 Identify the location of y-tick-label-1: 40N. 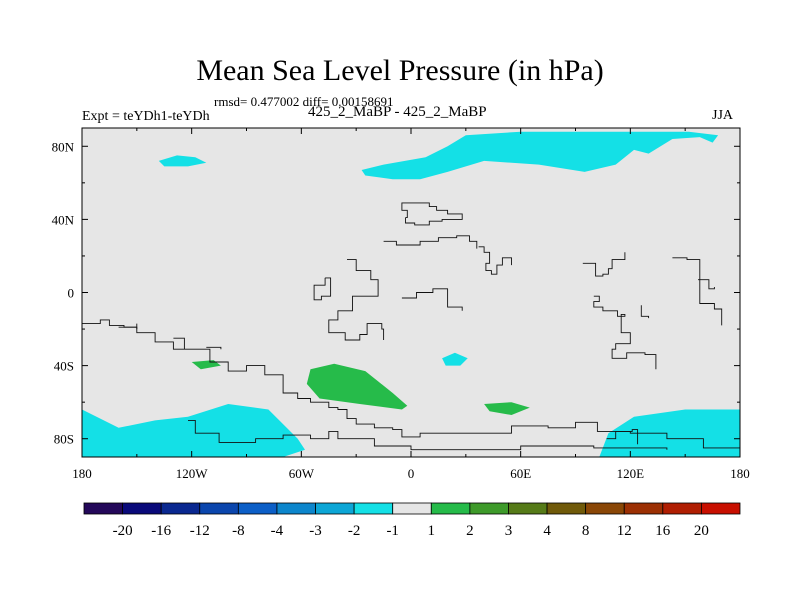
(63, 219).